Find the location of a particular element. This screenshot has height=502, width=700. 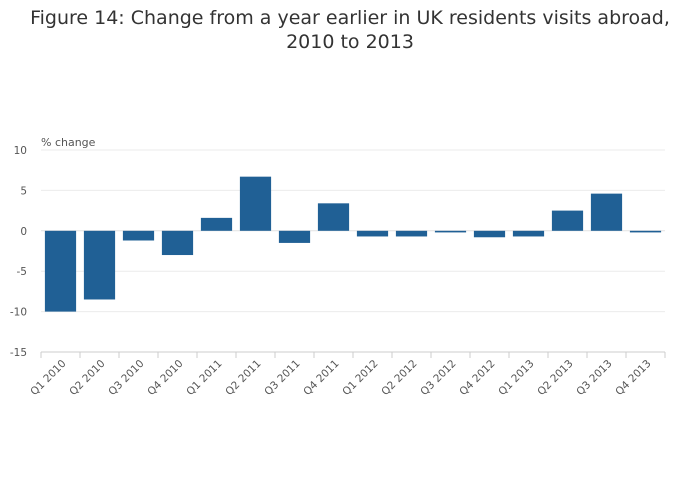

x-tick-label: Q2 2013 is located at coordinates (555, 378).